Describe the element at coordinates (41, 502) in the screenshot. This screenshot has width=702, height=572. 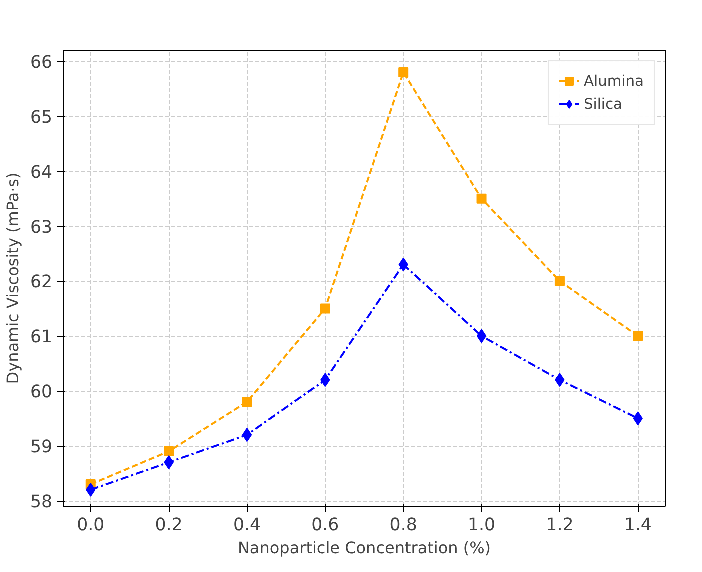
I see `y-tick-label: 58` at that location.